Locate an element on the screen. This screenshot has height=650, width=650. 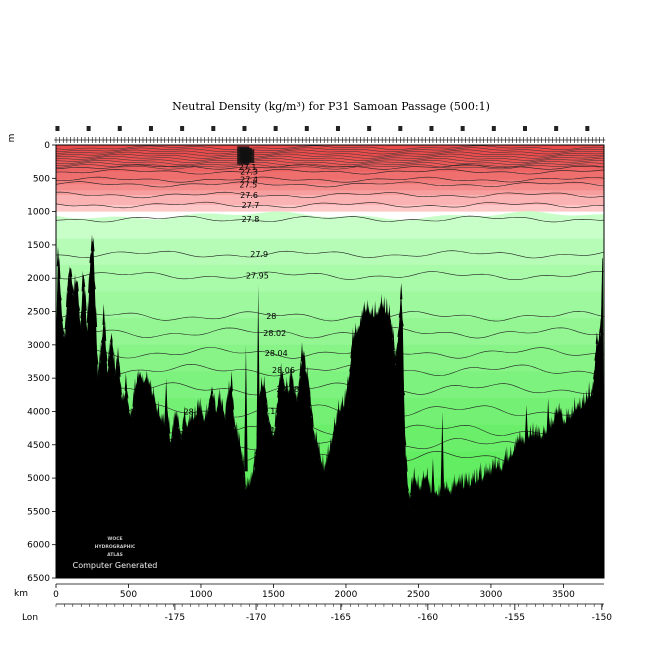
contour-label: 27.9 is located at coordinates (259, 254).